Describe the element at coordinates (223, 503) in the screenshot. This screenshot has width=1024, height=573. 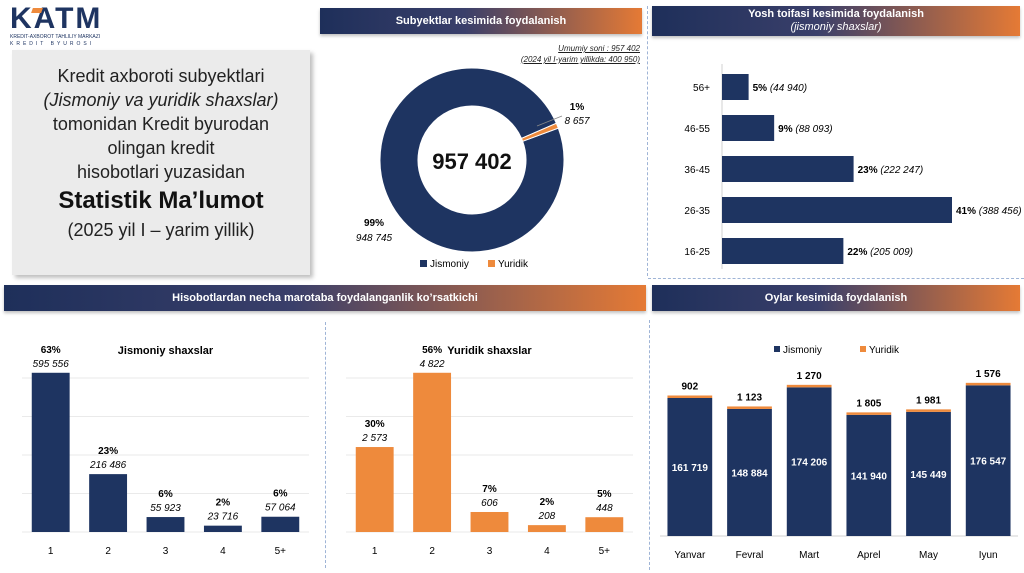
I see `jischart-pct-3: 2%` at that location.